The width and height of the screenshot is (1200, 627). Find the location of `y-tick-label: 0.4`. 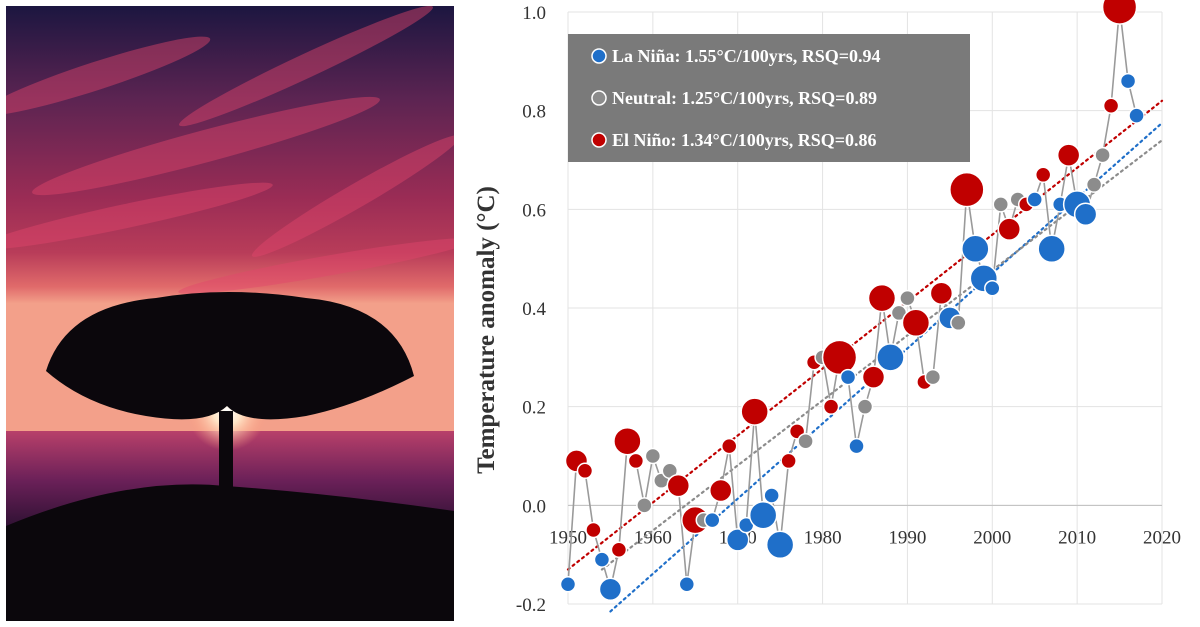

y-tick-label: 0.4 is located at coordinates (534, 309).